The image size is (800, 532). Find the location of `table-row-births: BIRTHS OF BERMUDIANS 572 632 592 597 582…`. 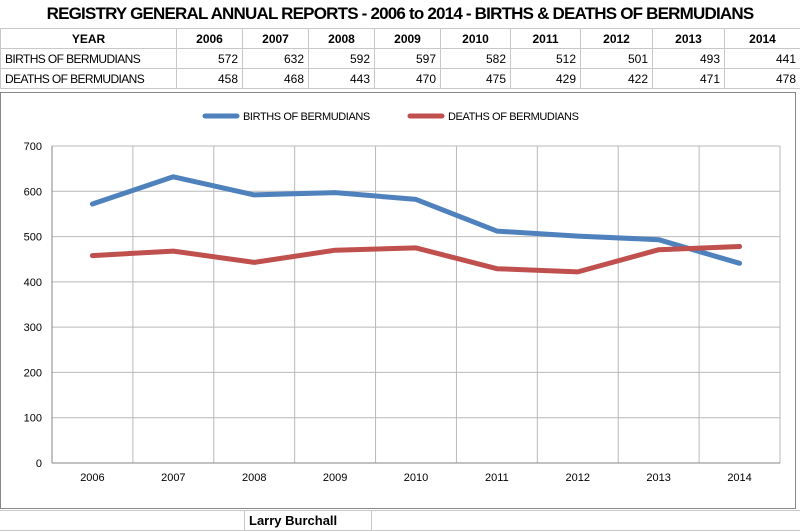

table-row-births: BIRTHS OF BERMUDIANS 572 632 592 597 582… is located at coordinates (400, 58).